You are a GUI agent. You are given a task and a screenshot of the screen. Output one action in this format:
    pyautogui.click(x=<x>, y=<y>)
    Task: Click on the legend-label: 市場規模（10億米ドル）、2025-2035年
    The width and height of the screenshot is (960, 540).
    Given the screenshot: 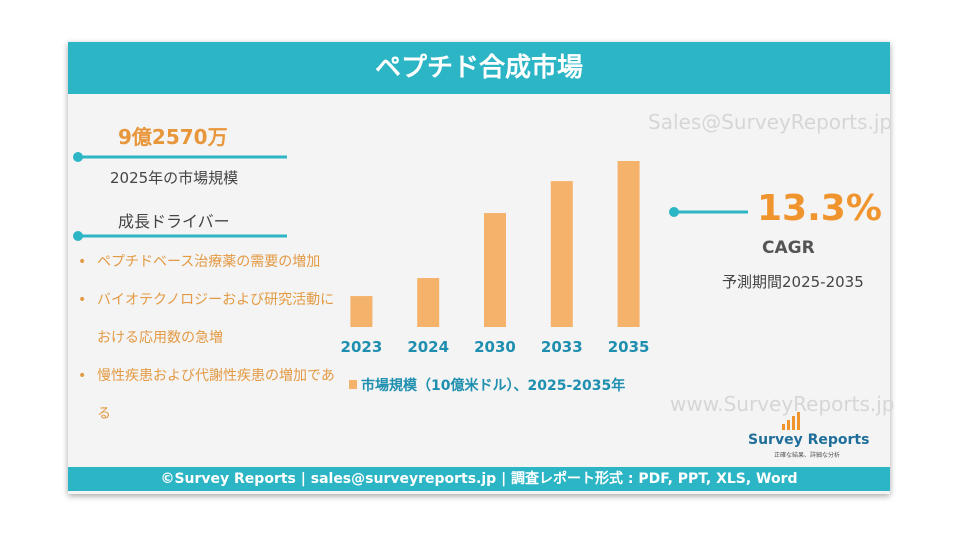 What is the action you would take?
    pyautogui.click(x=493, y=385)
    